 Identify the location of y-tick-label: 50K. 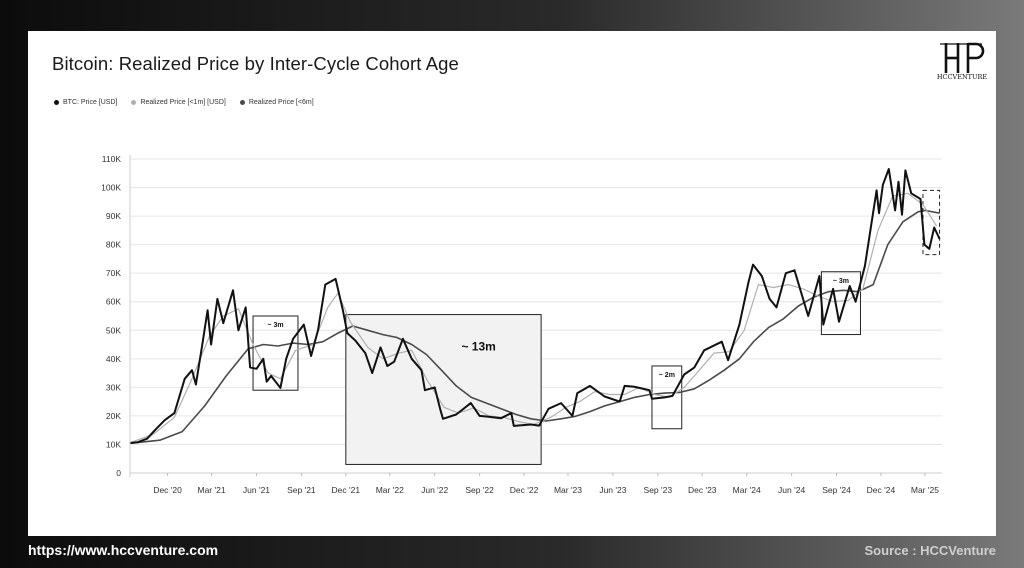
(113, 330).